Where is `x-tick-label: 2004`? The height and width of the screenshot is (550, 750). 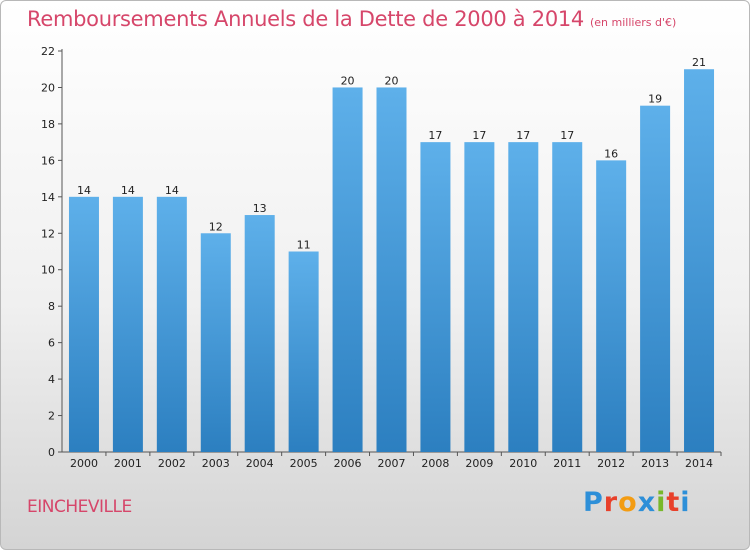
x-tick-label: 2004 is located at coordinates (260, 463).